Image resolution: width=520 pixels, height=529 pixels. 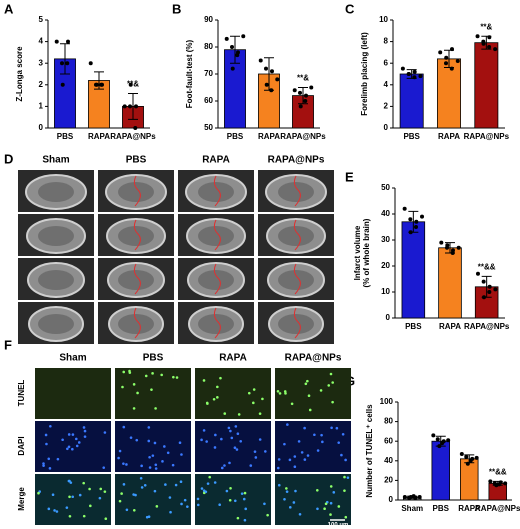 What do you see at coordinates (385, 213) in the screenshot?
I see `y-tick-label: 40` at bounding box center [385, 213].